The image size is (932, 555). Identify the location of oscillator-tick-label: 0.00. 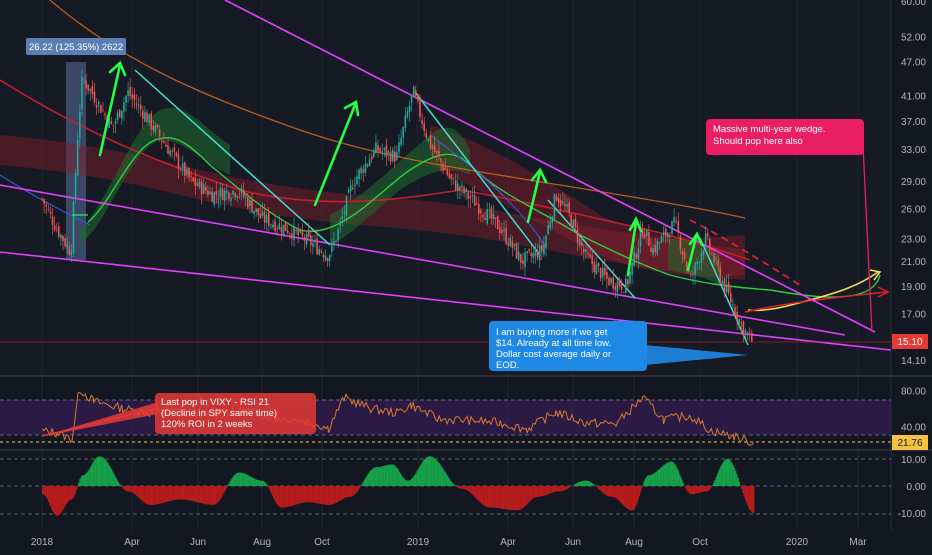
(917, 487).